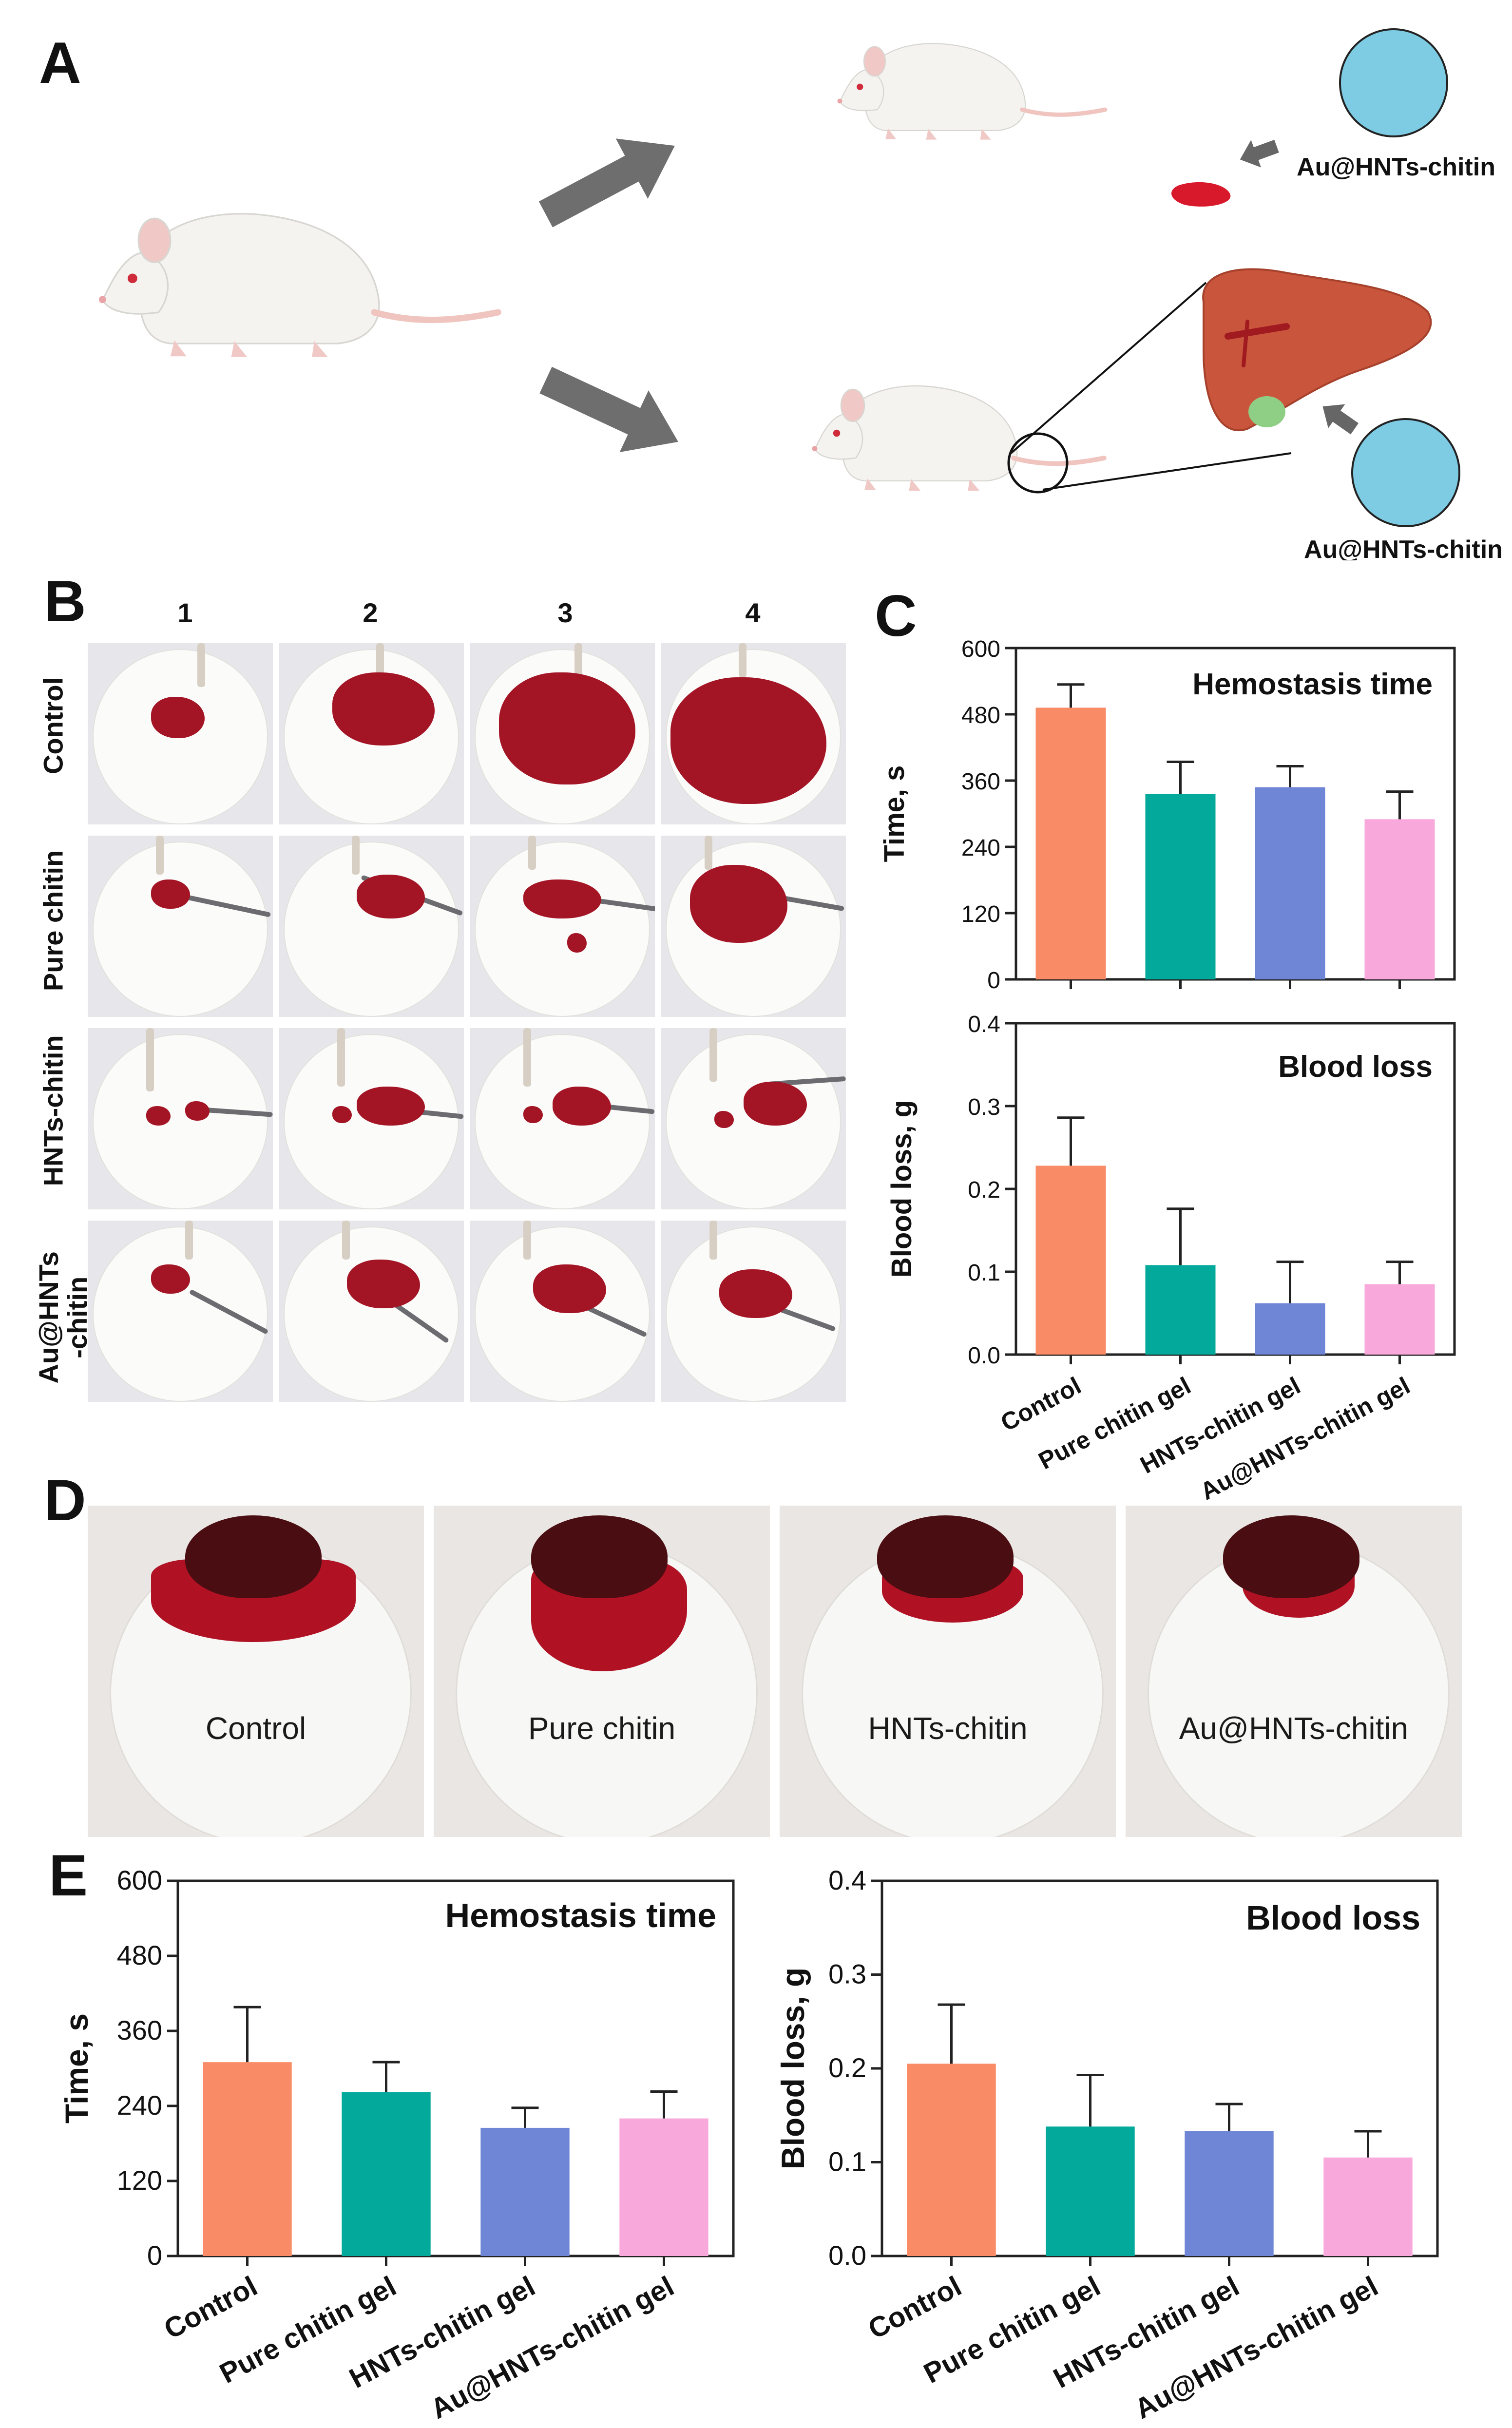  Describe the element at coordinates (1259, 153) in the screenshot. I see `small-arrow-top-icon` at that location.